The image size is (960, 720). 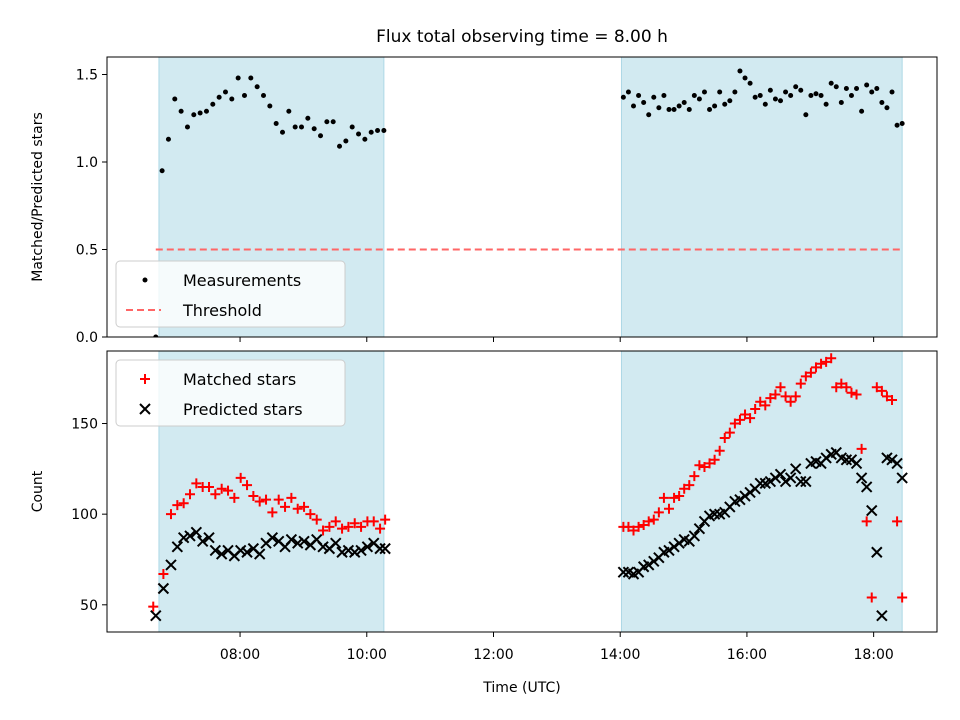 I want to click on legend-label-threshold: Threshold, so click(x=222, y=310).